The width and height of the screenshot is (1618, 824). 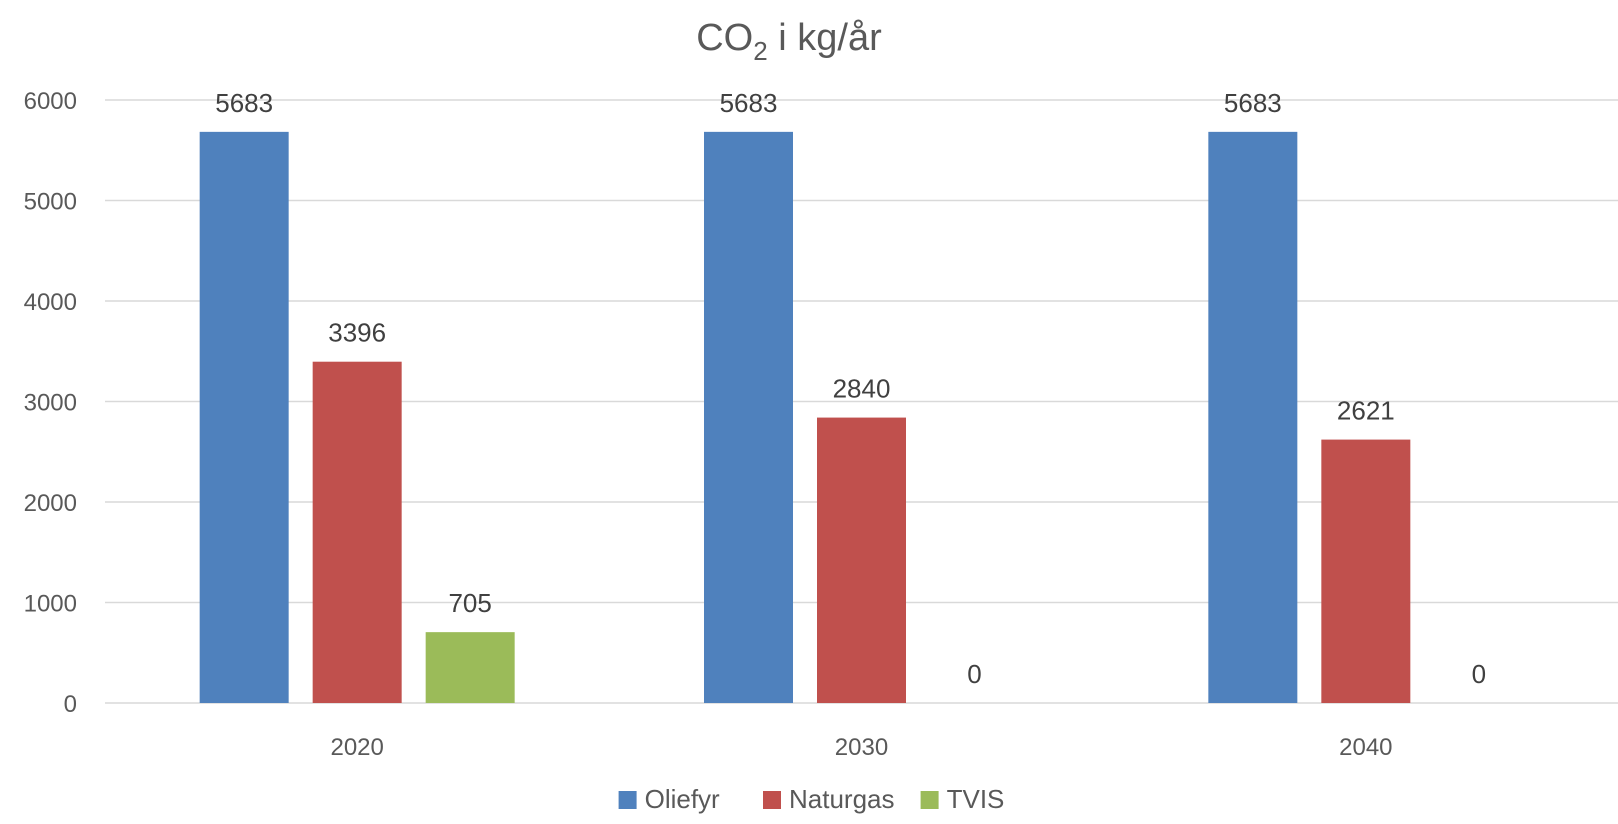 I want to click on y-tick-label: 1000, so click(x=50, y=604).